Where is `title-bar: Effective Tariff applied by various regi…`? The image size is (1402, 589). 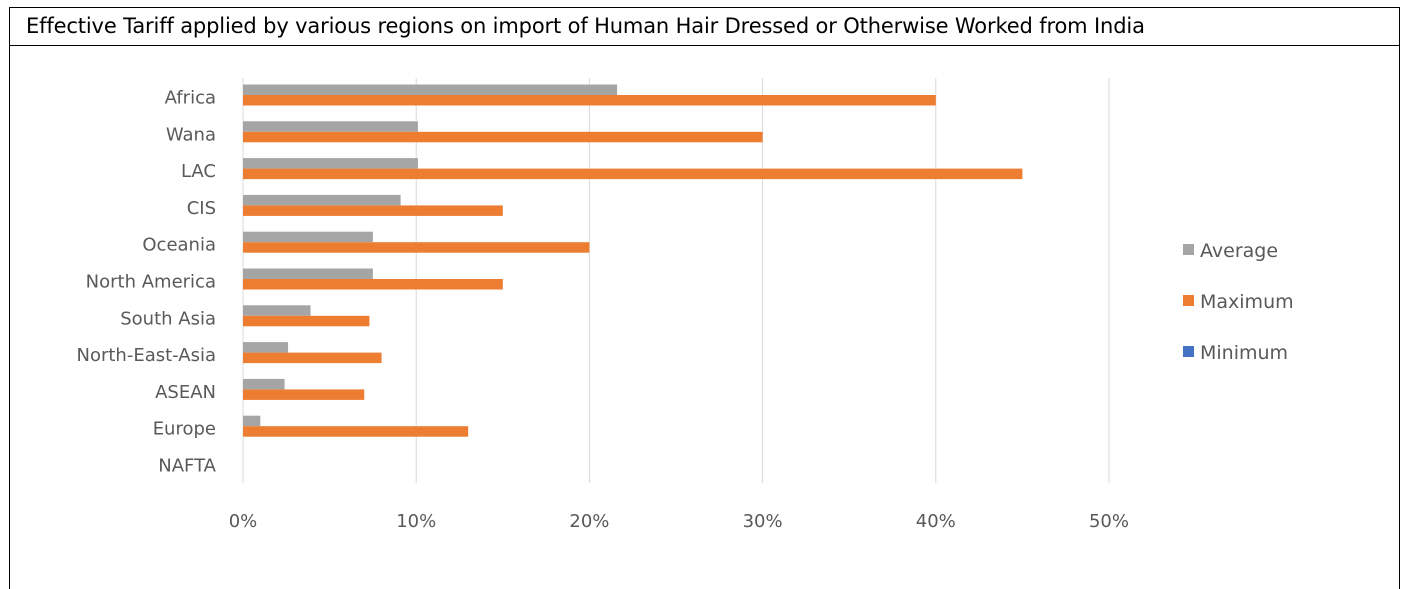 title-bar: Effective Tariff applied by various regi… is located at coordinates (704, 27).